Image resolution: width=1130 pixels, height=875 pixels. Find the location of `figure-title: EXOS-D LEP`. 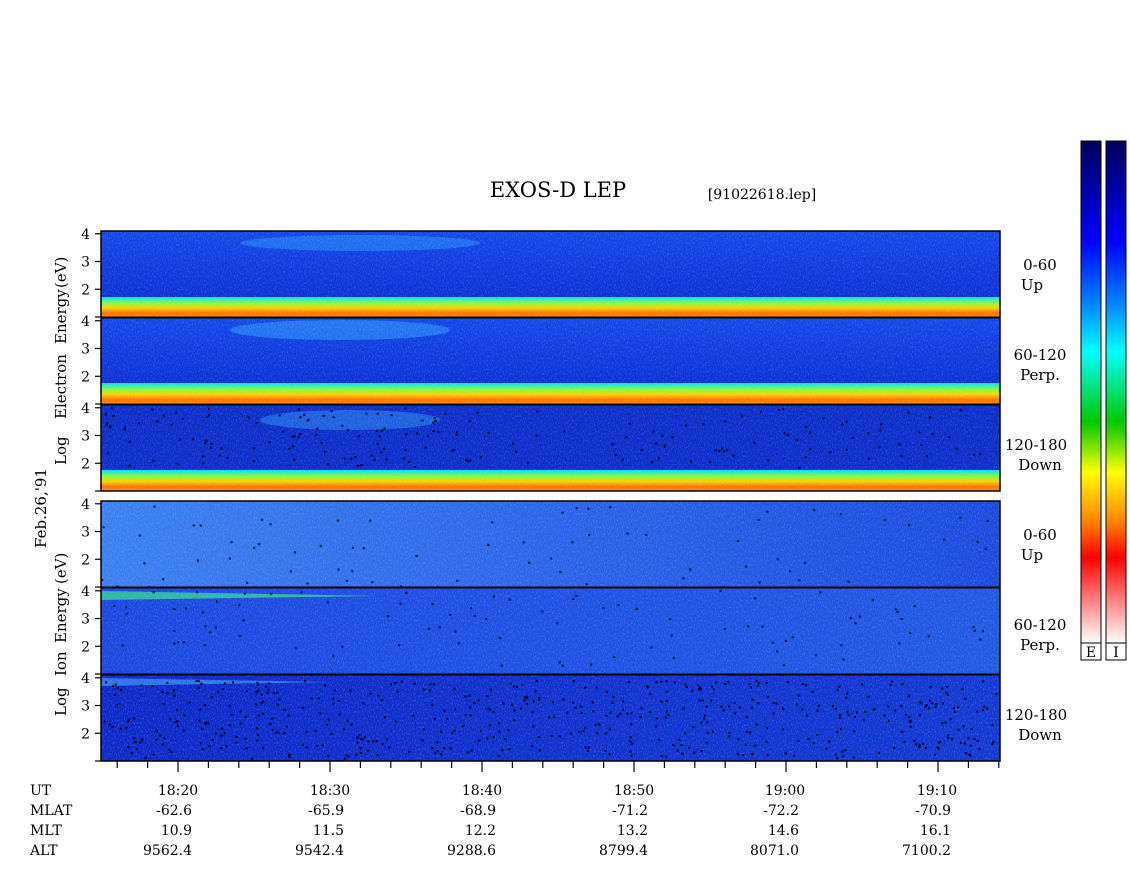

figure-title: EXOS-D LEP is located at coordinates (558, 190).